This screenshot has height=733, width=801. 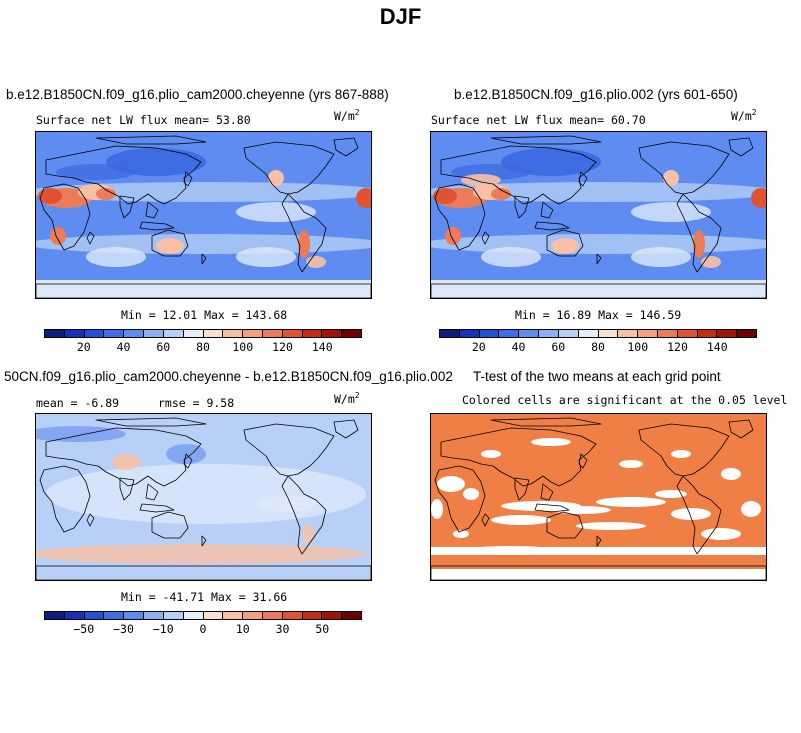 What do you see at coordinates (123, 629) in the screenshot?
I see `colorbar-tick-label: −30` at bounding box center [123, 629].